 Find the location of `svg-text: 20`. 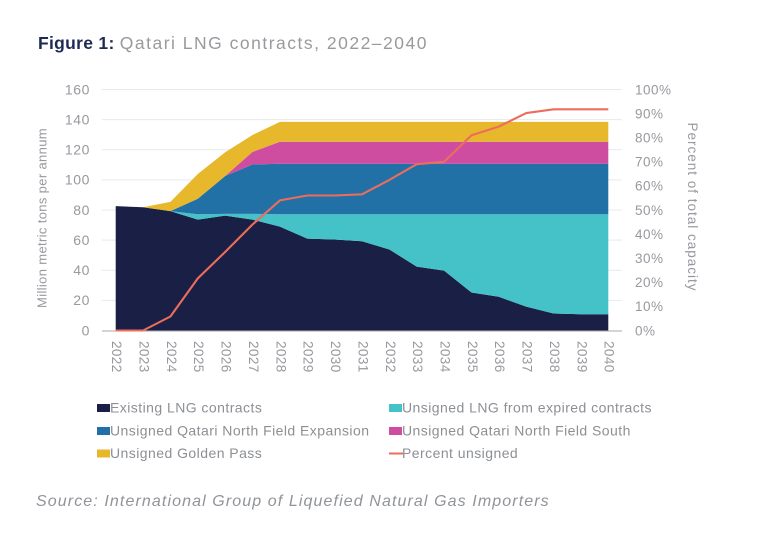

svg-text: 20 is located at coordinates (81, 300).